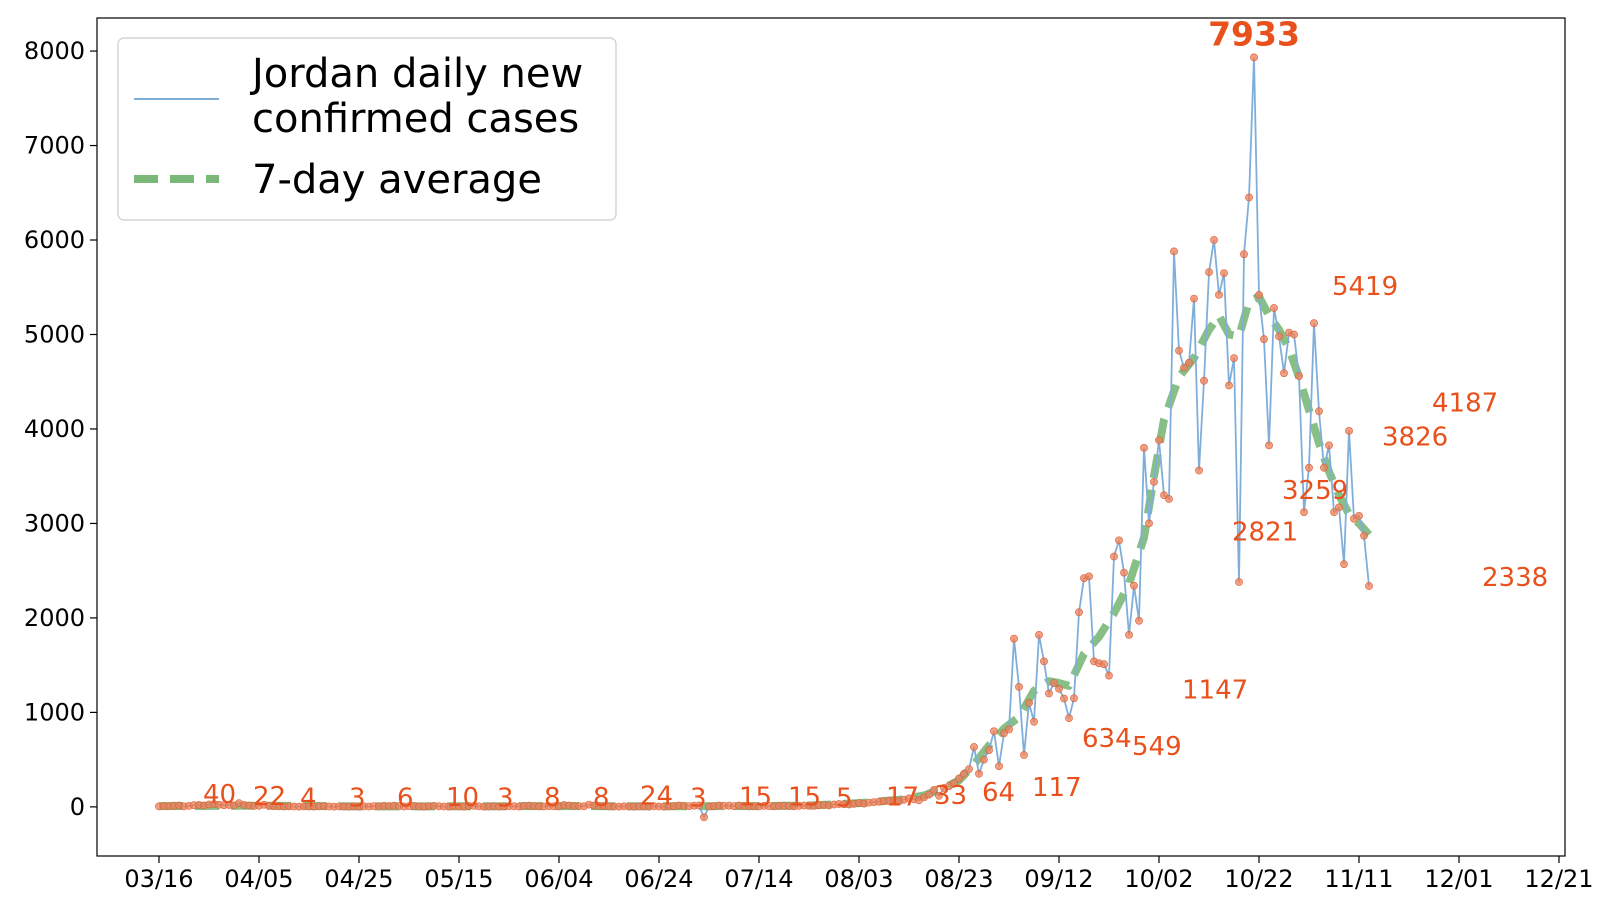 This screenshot has height=900, width=1600. Describe the element at coordinates (558, 879) in the screenshot. I see `x-tick-label: 06/04` at that location.